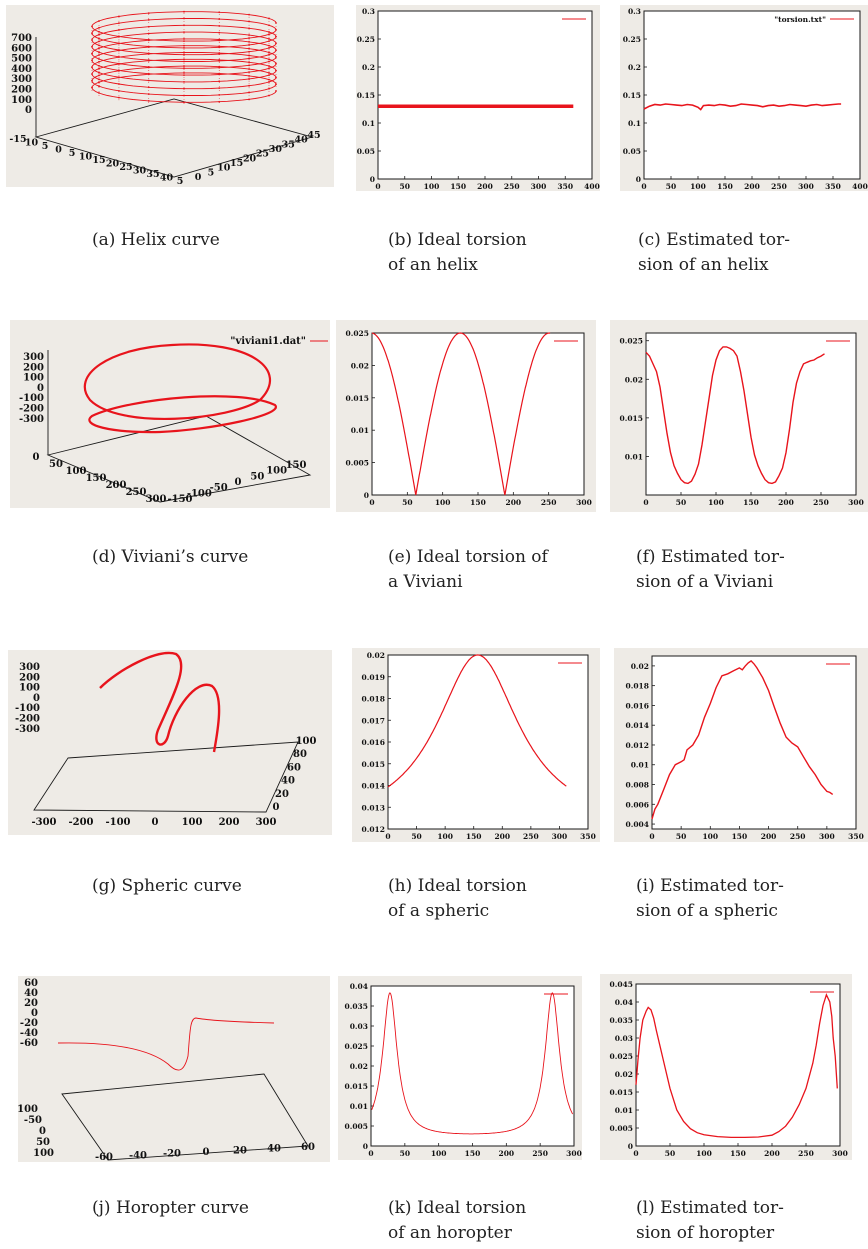 The height and width of the screenshot is (1249, 868). Describe the element at coordinates (27, 708) in the screenshot. I see `z-tick-label: -100` at that location.